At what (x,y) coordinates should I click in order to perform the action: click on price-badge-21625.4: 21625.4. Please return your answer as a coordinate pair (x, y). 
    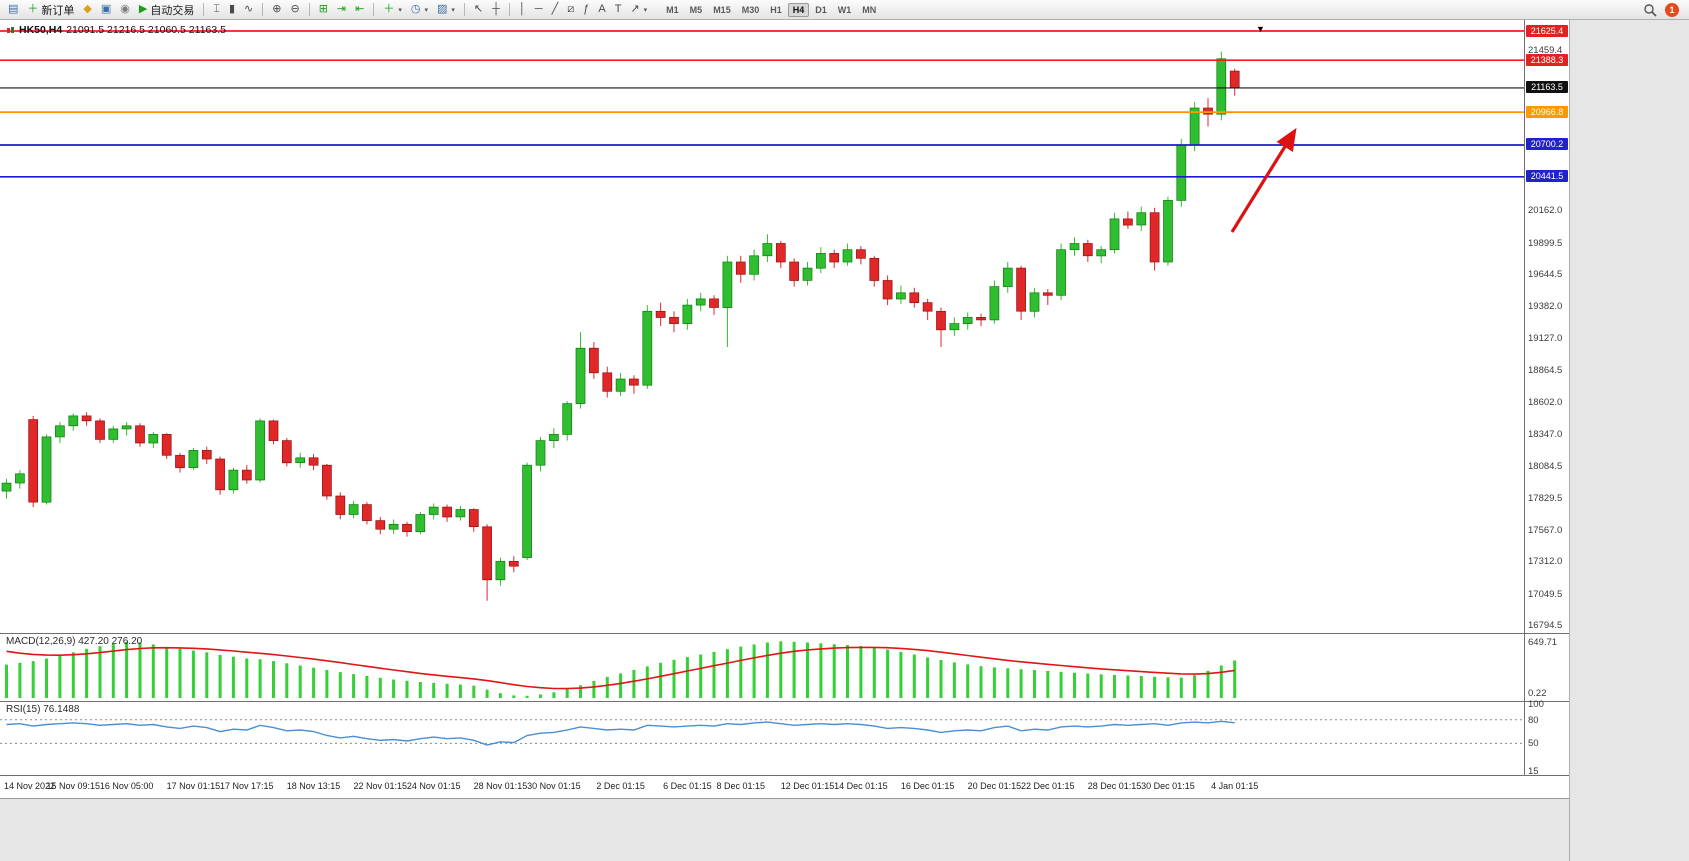
    Looking at the image, I should click on (1547, 30).